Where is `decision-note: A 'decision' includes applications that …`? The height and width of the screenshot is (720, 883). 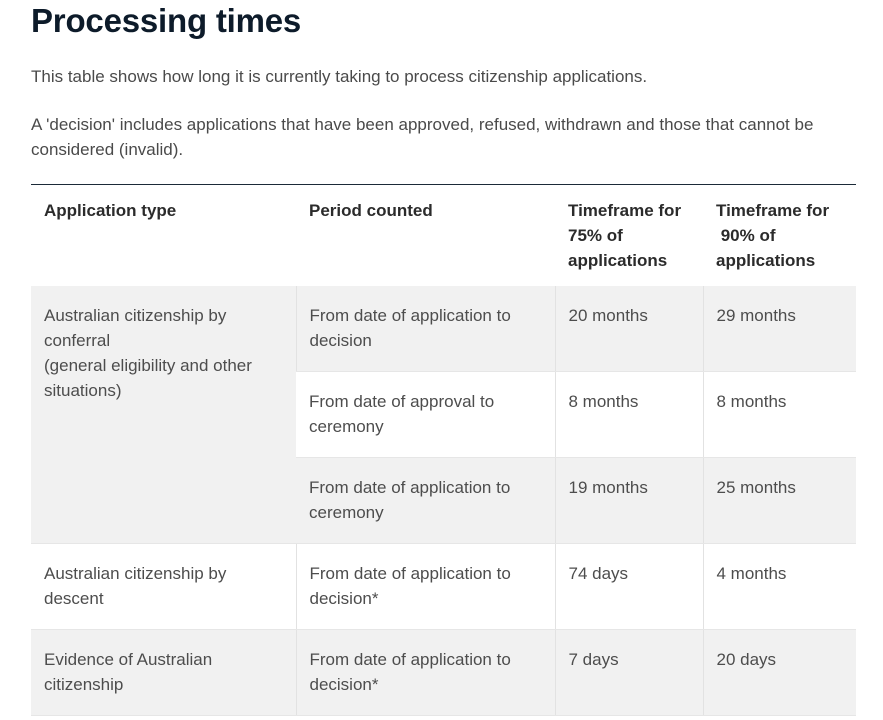
decision-note: A 'decision' includes applications that … is located at coordinates (422, 137).